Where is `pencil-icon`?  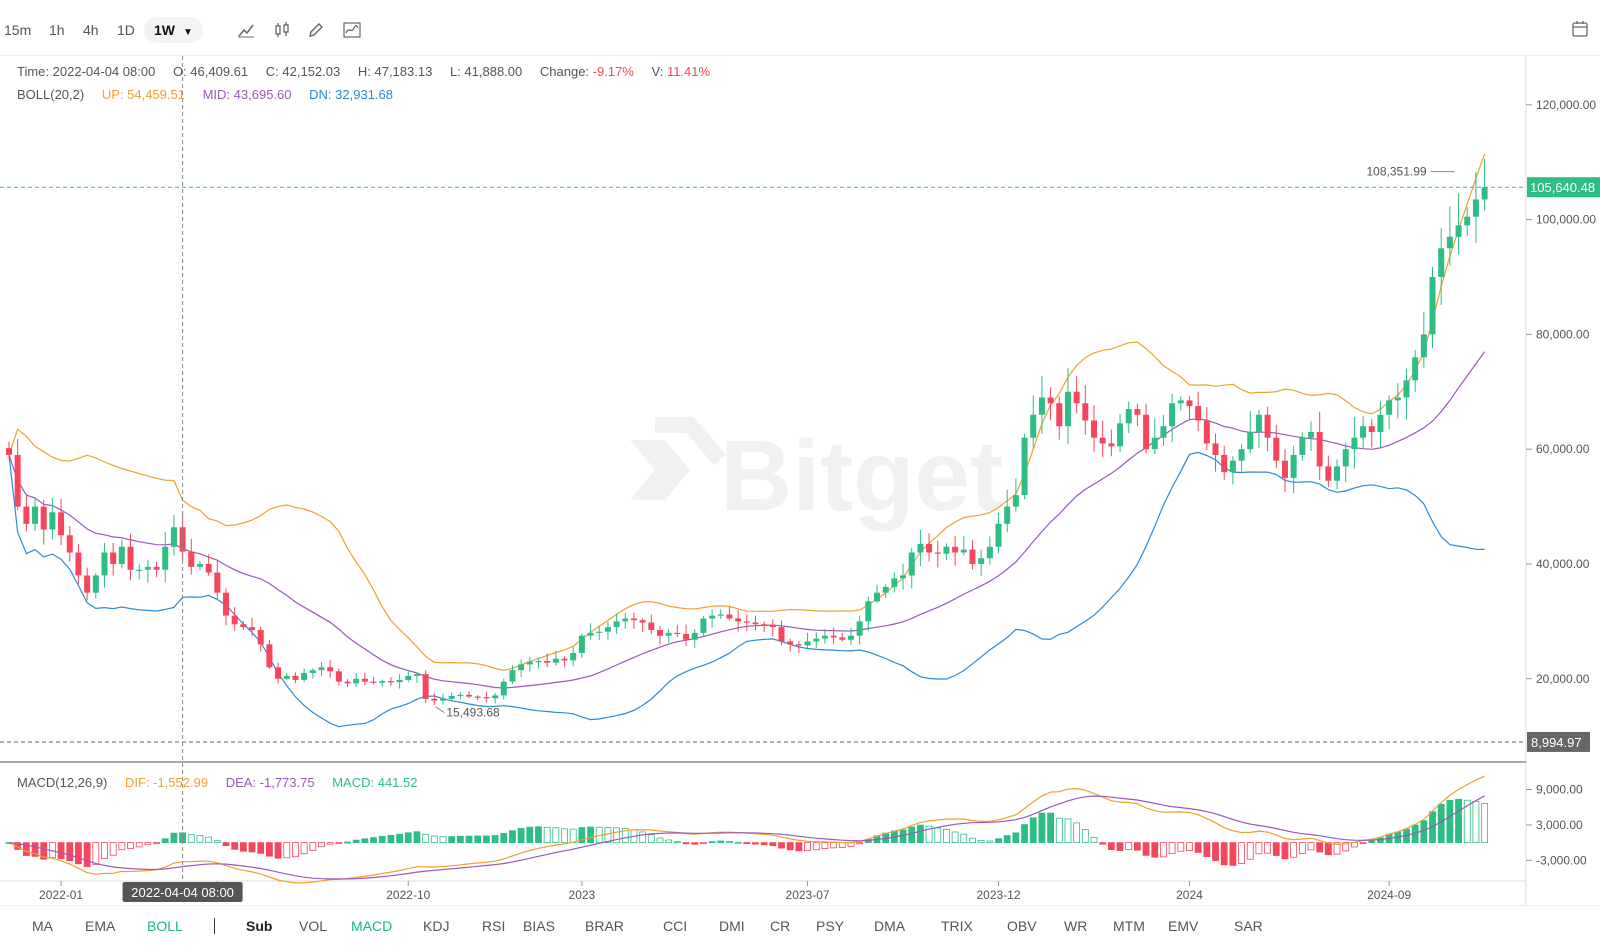
pencil-icon is located at coordinates (316, 30).